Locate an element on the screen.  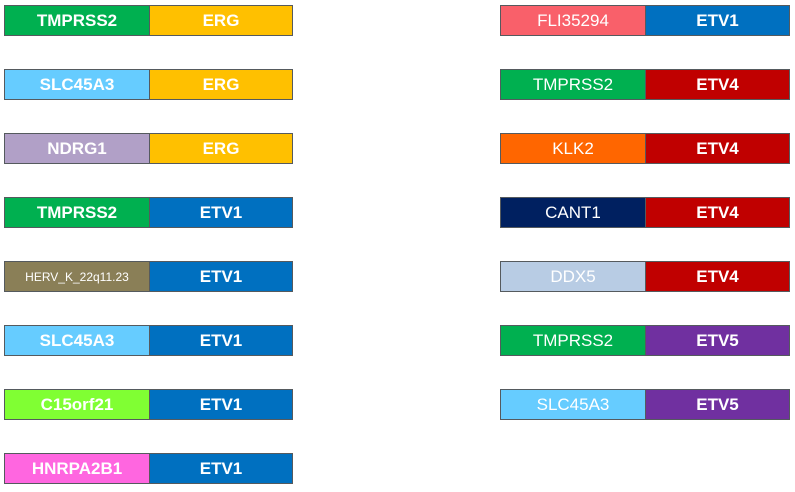
fusion-box: TMPRSS2 ETV4 is located at coordinates (645, 84).